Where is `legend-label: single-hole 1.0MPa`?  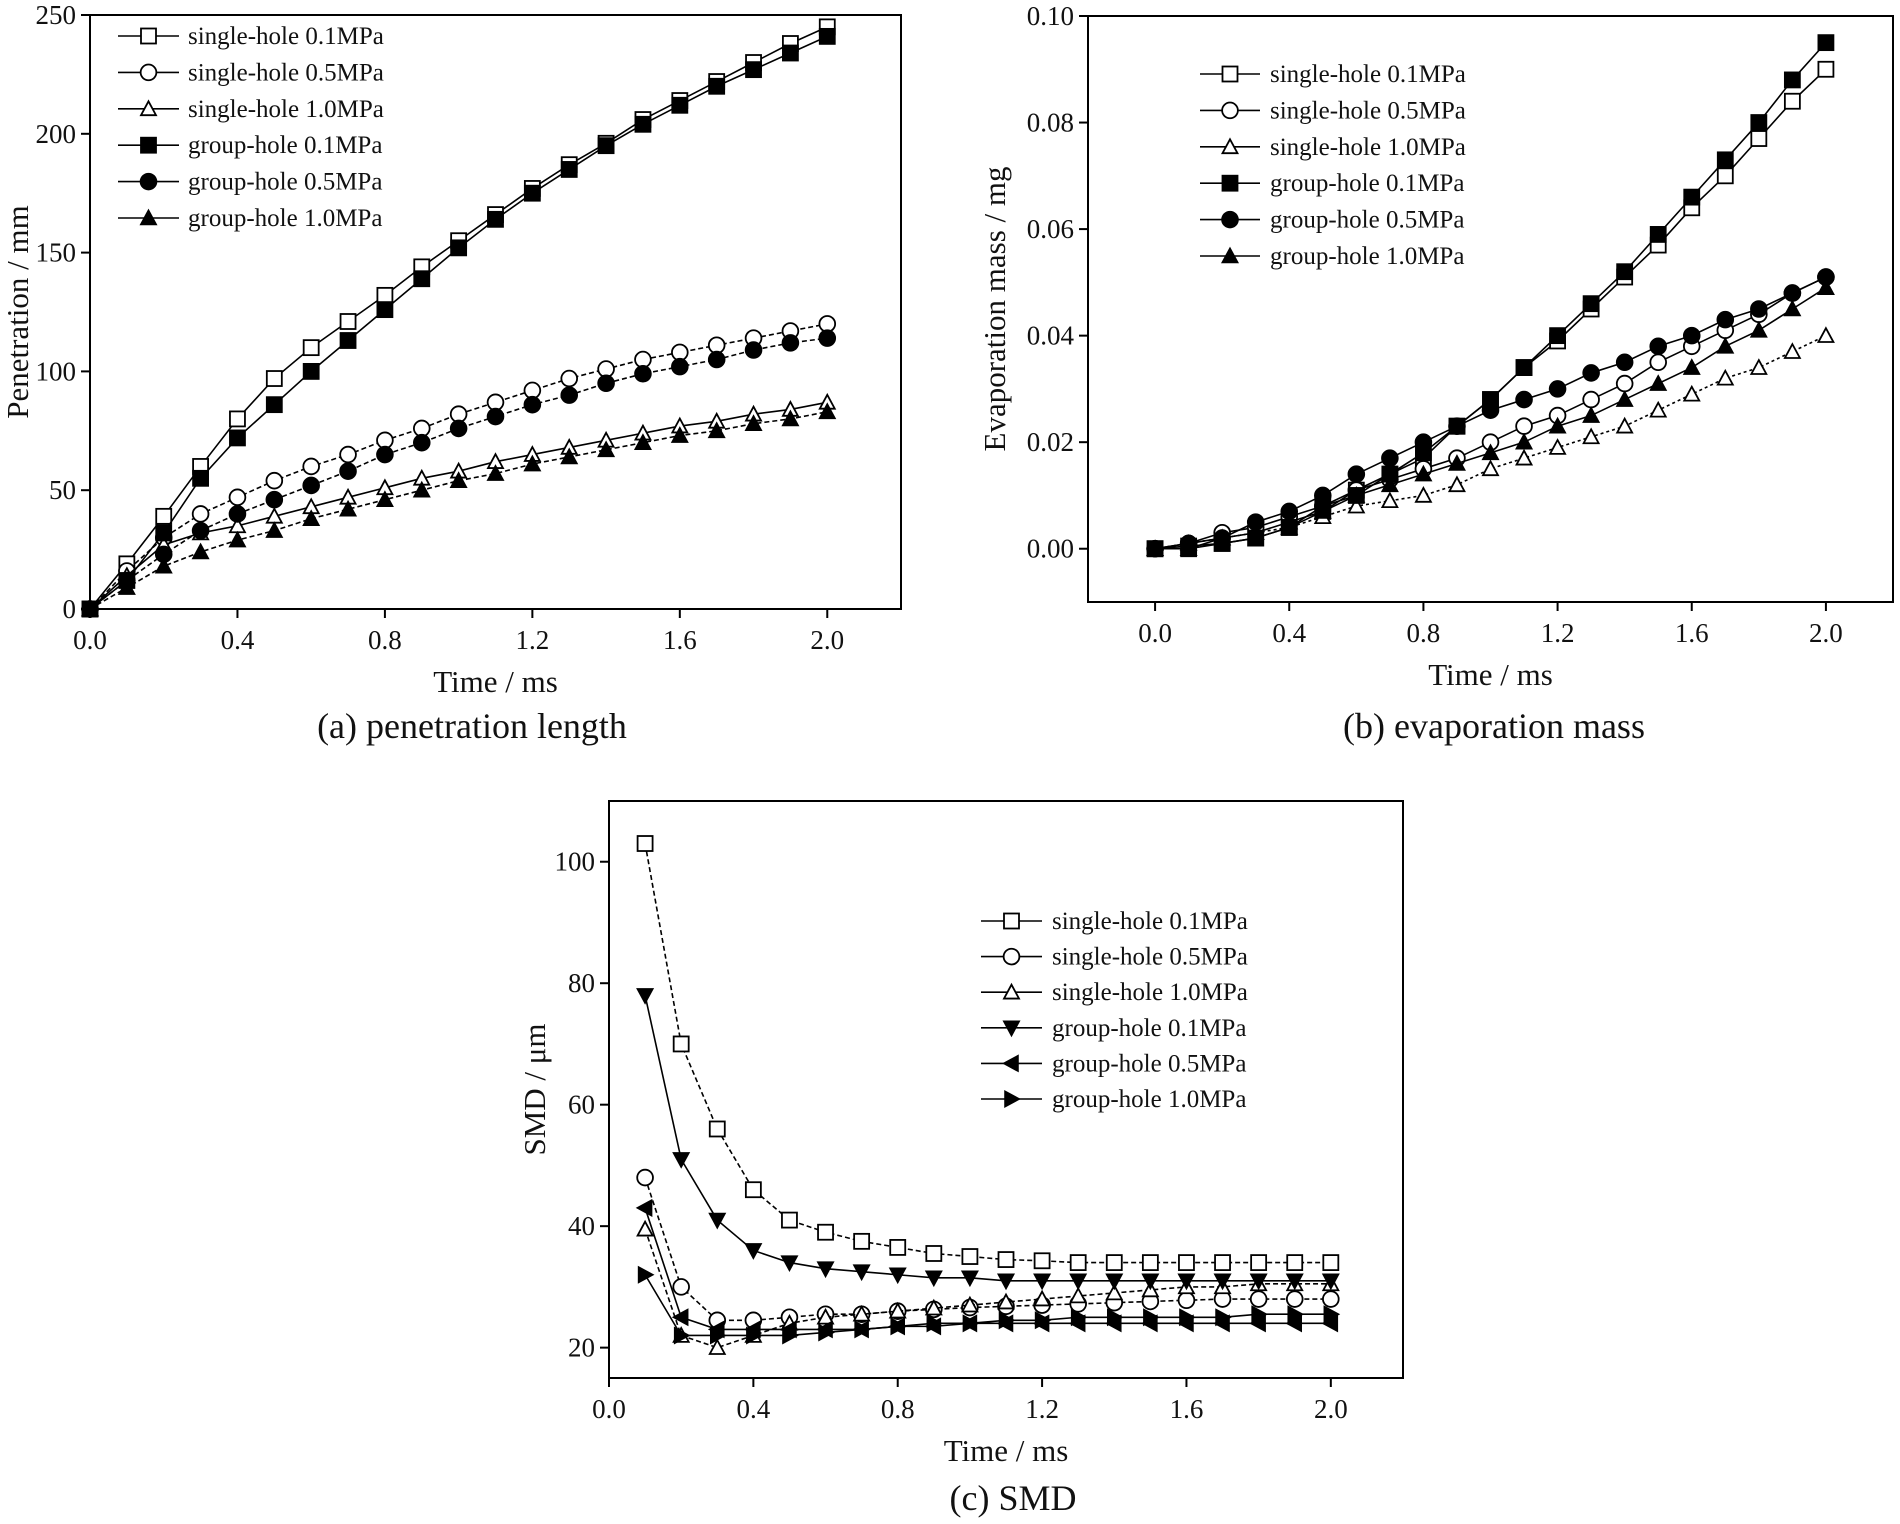
legend-label: single-hole 1.0MPa is located at coordinates (1150, 992).